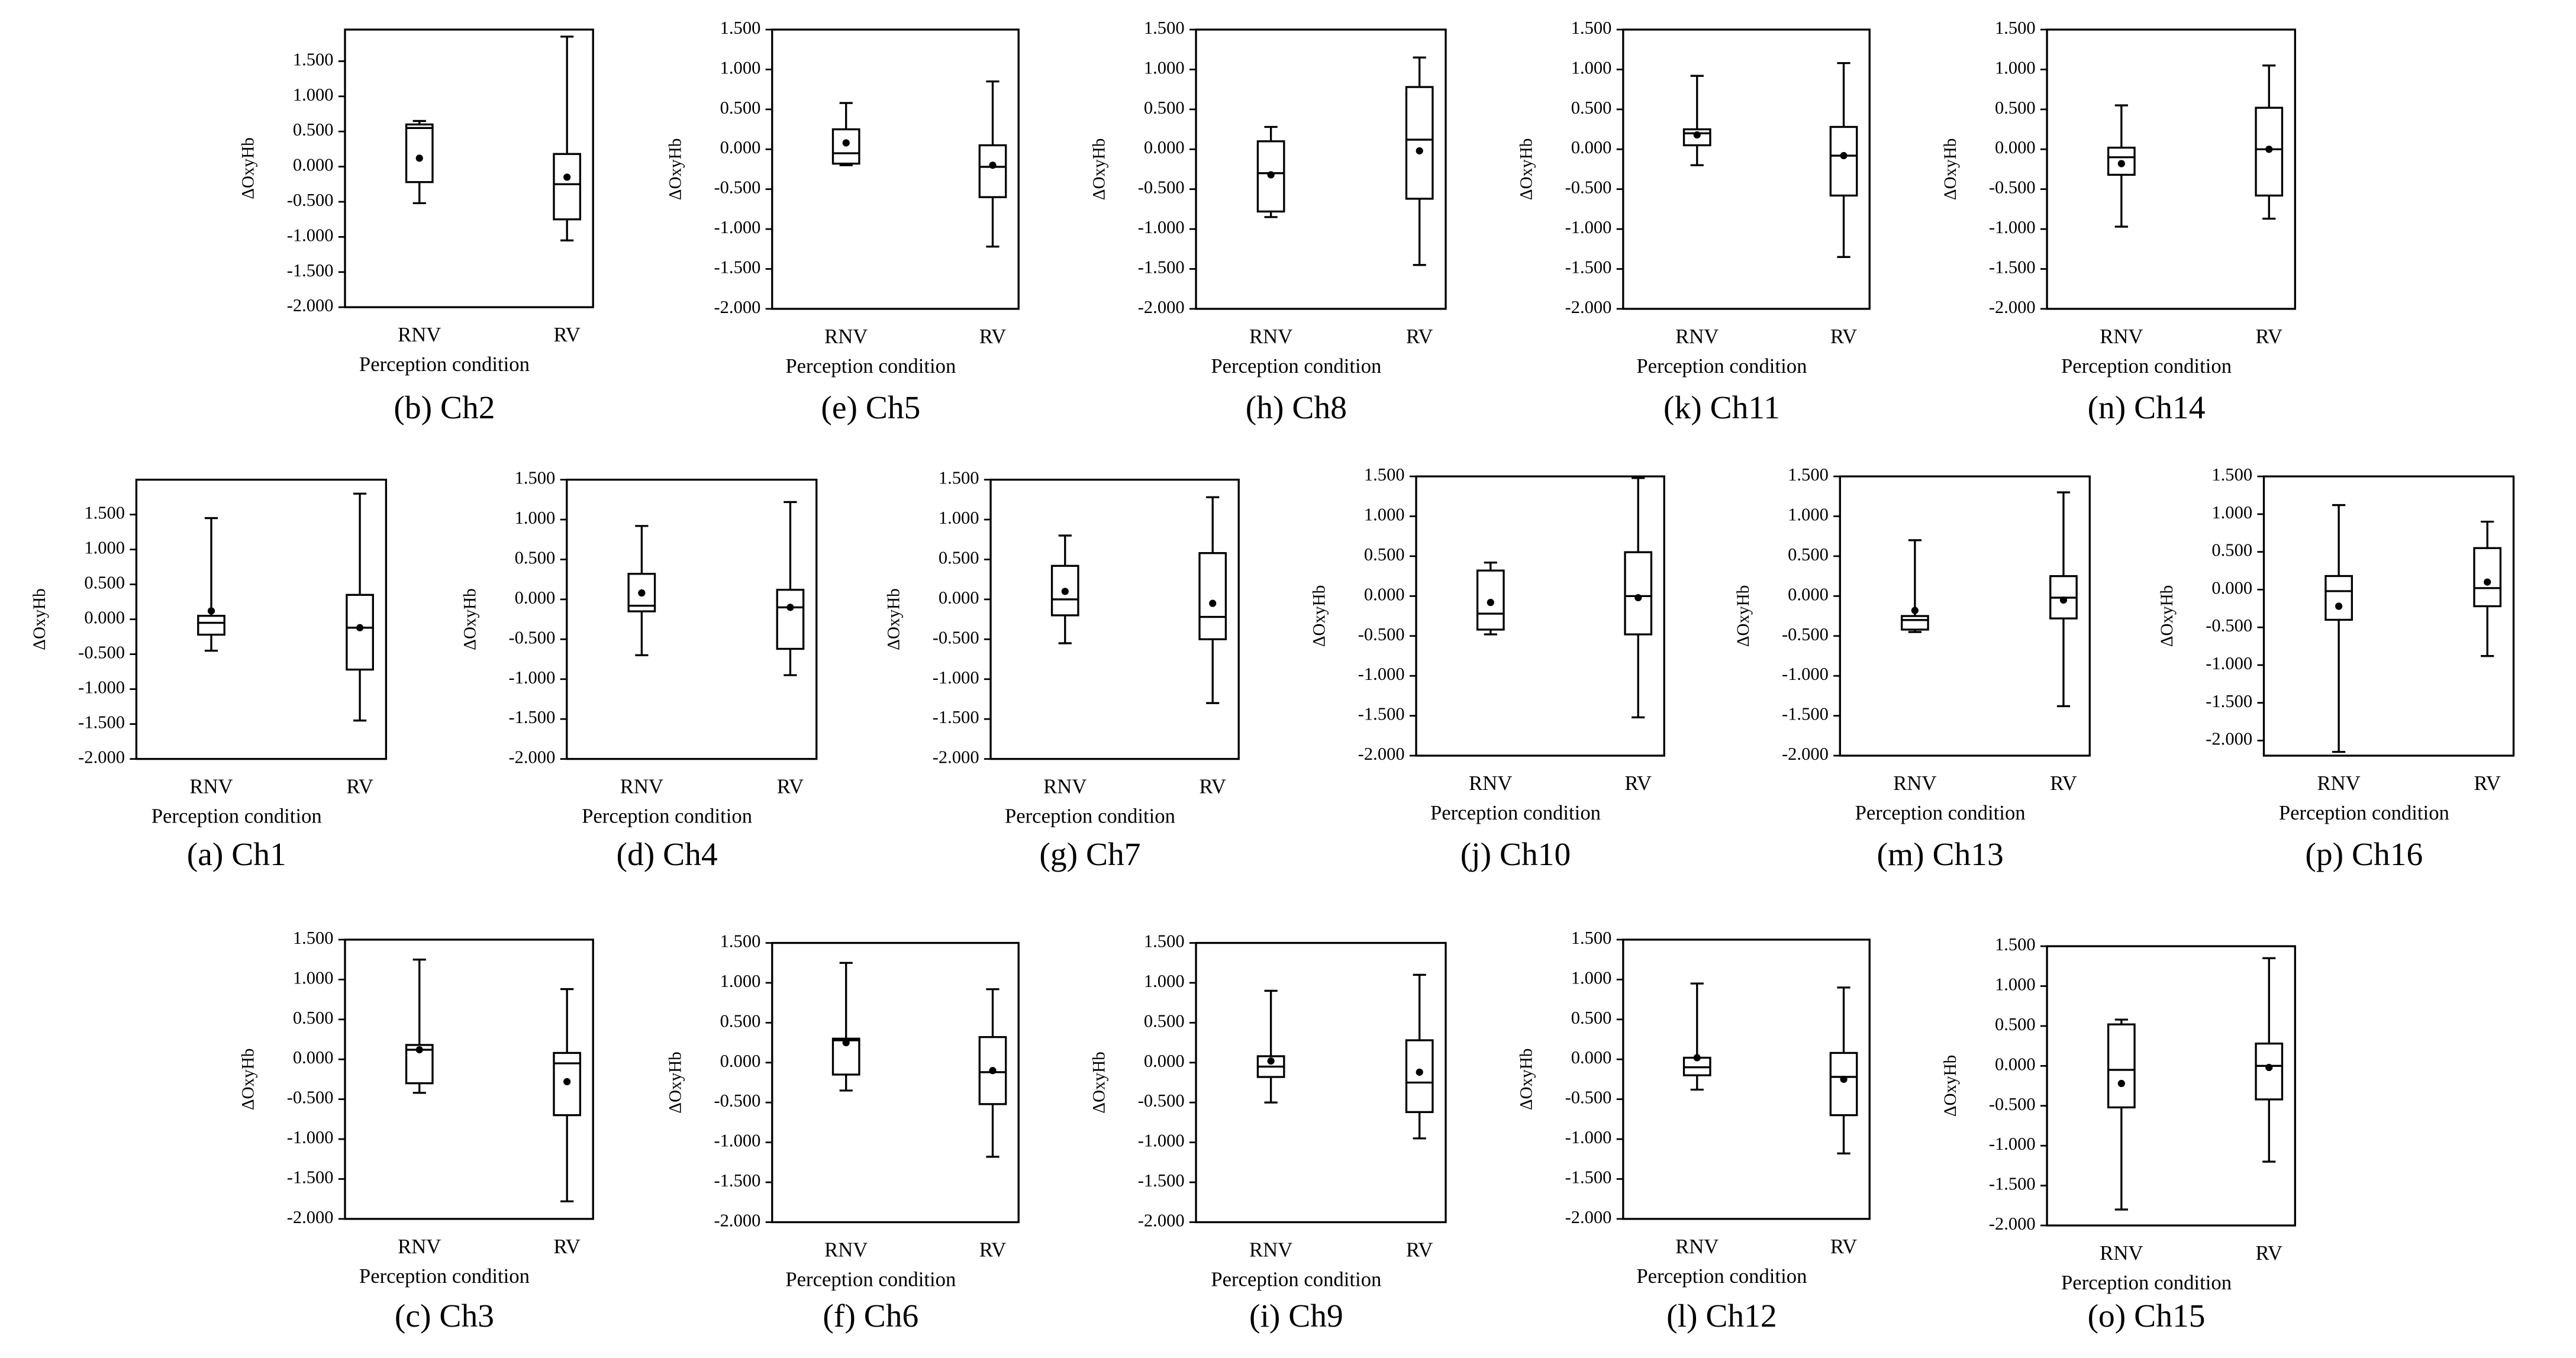 The height and width of the screenshot is (1358, 2576). What do you see at coordinates (1089, 855) in the screenshot?
I see `panel-caption: (g) Ch7` at bounding box center [1089, 855].